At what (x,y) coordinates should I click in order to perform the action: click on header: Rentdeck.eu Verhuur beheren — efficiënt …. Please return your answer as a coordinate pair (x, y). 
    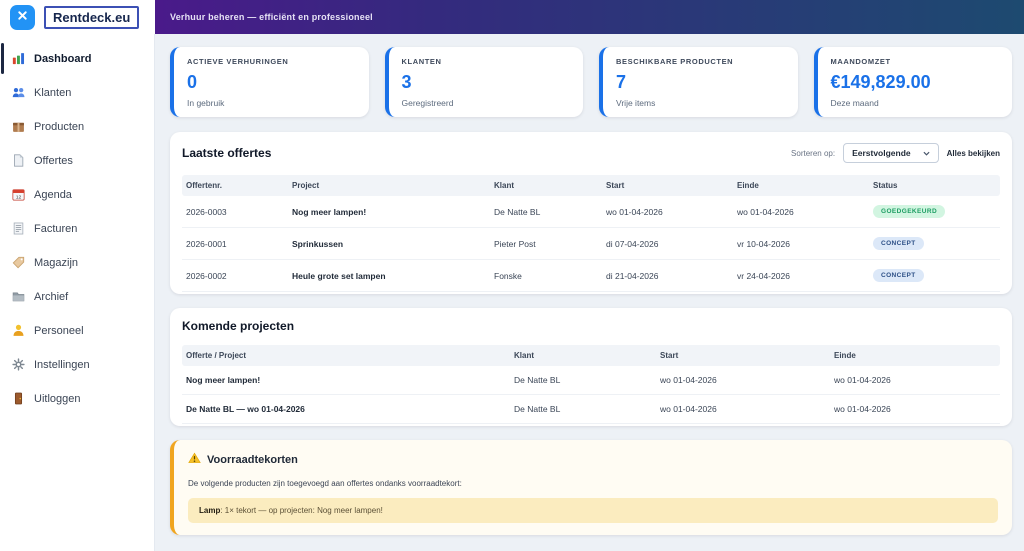
    Looking at the image, I should click on (512, 17).